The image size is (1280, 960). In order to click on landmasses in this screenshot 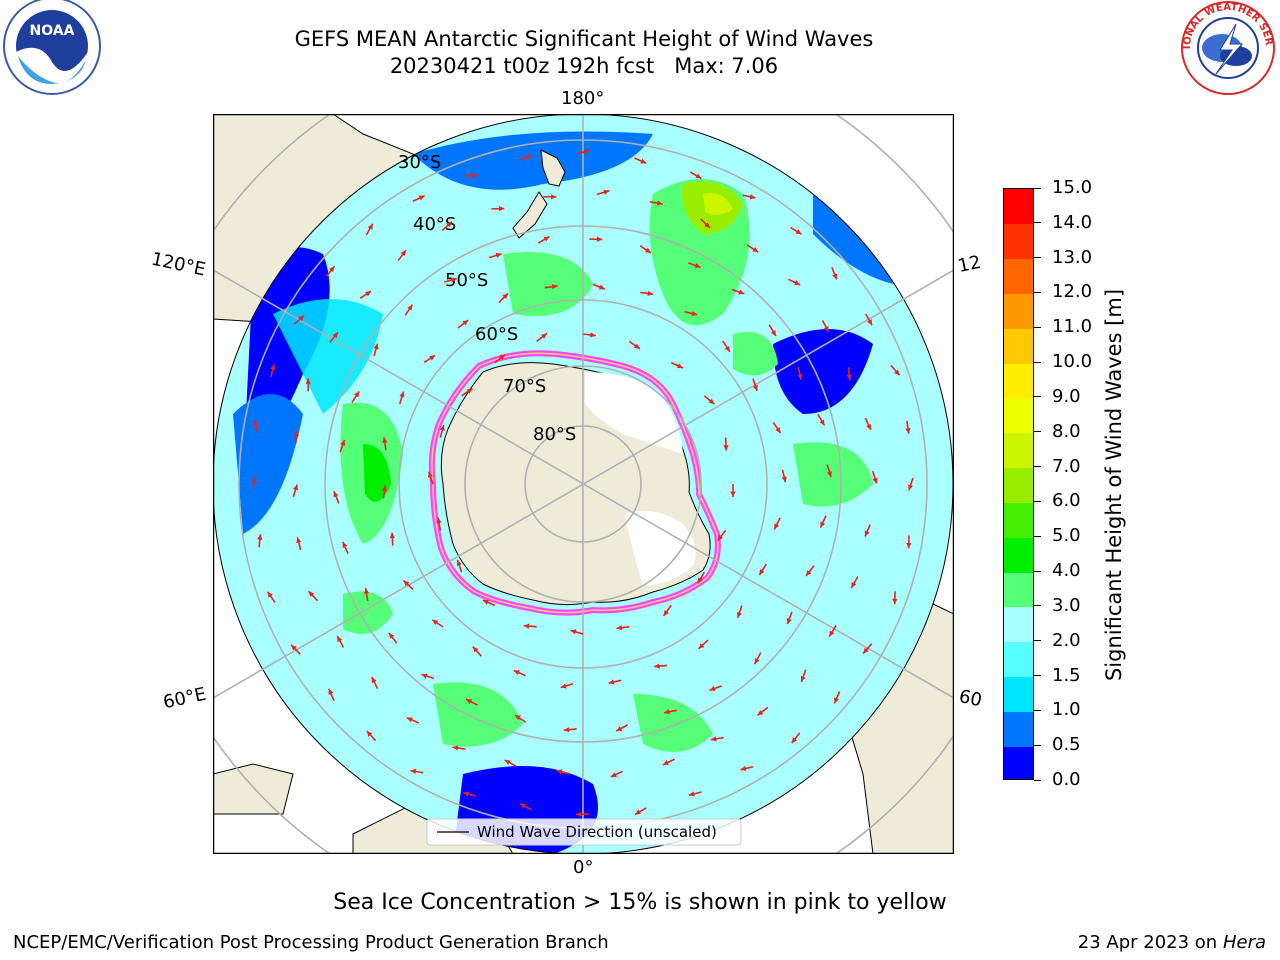, I will do `click(575, 377)`.